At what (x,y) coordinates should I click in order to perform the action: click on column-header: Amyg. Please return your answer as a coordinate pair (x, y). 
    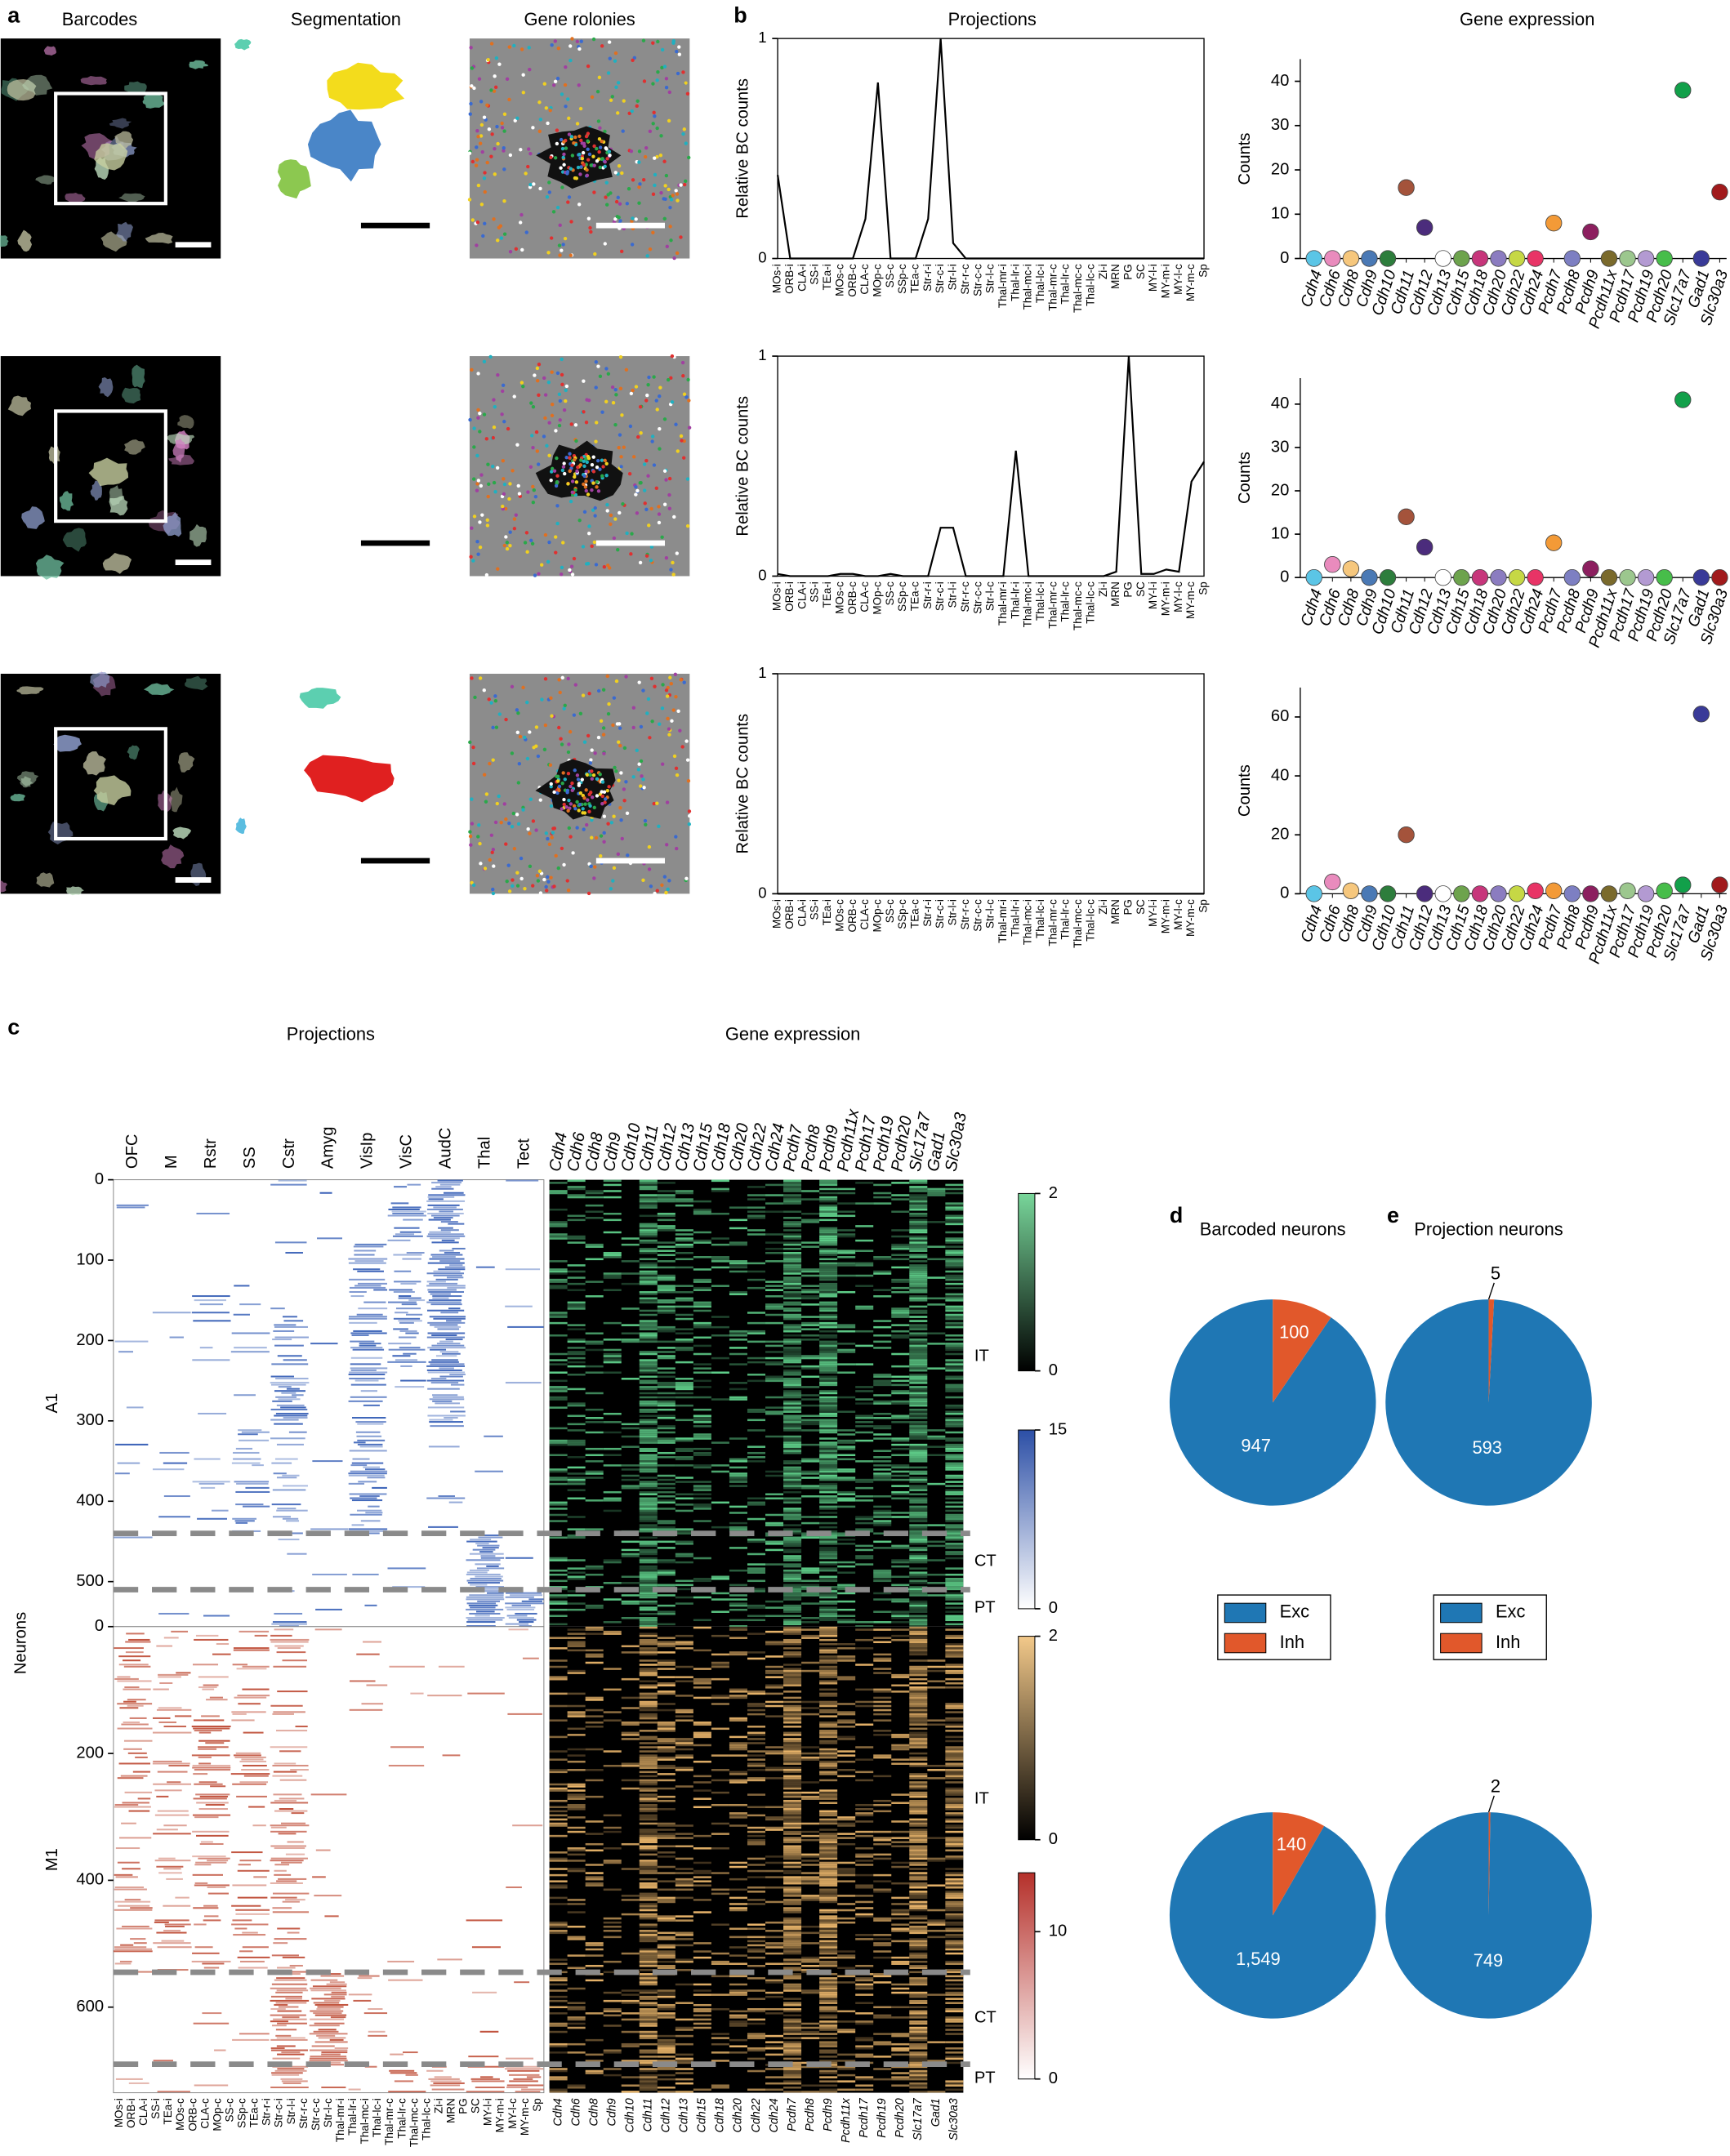
    Looking at the image, I should click on (328, 1148).